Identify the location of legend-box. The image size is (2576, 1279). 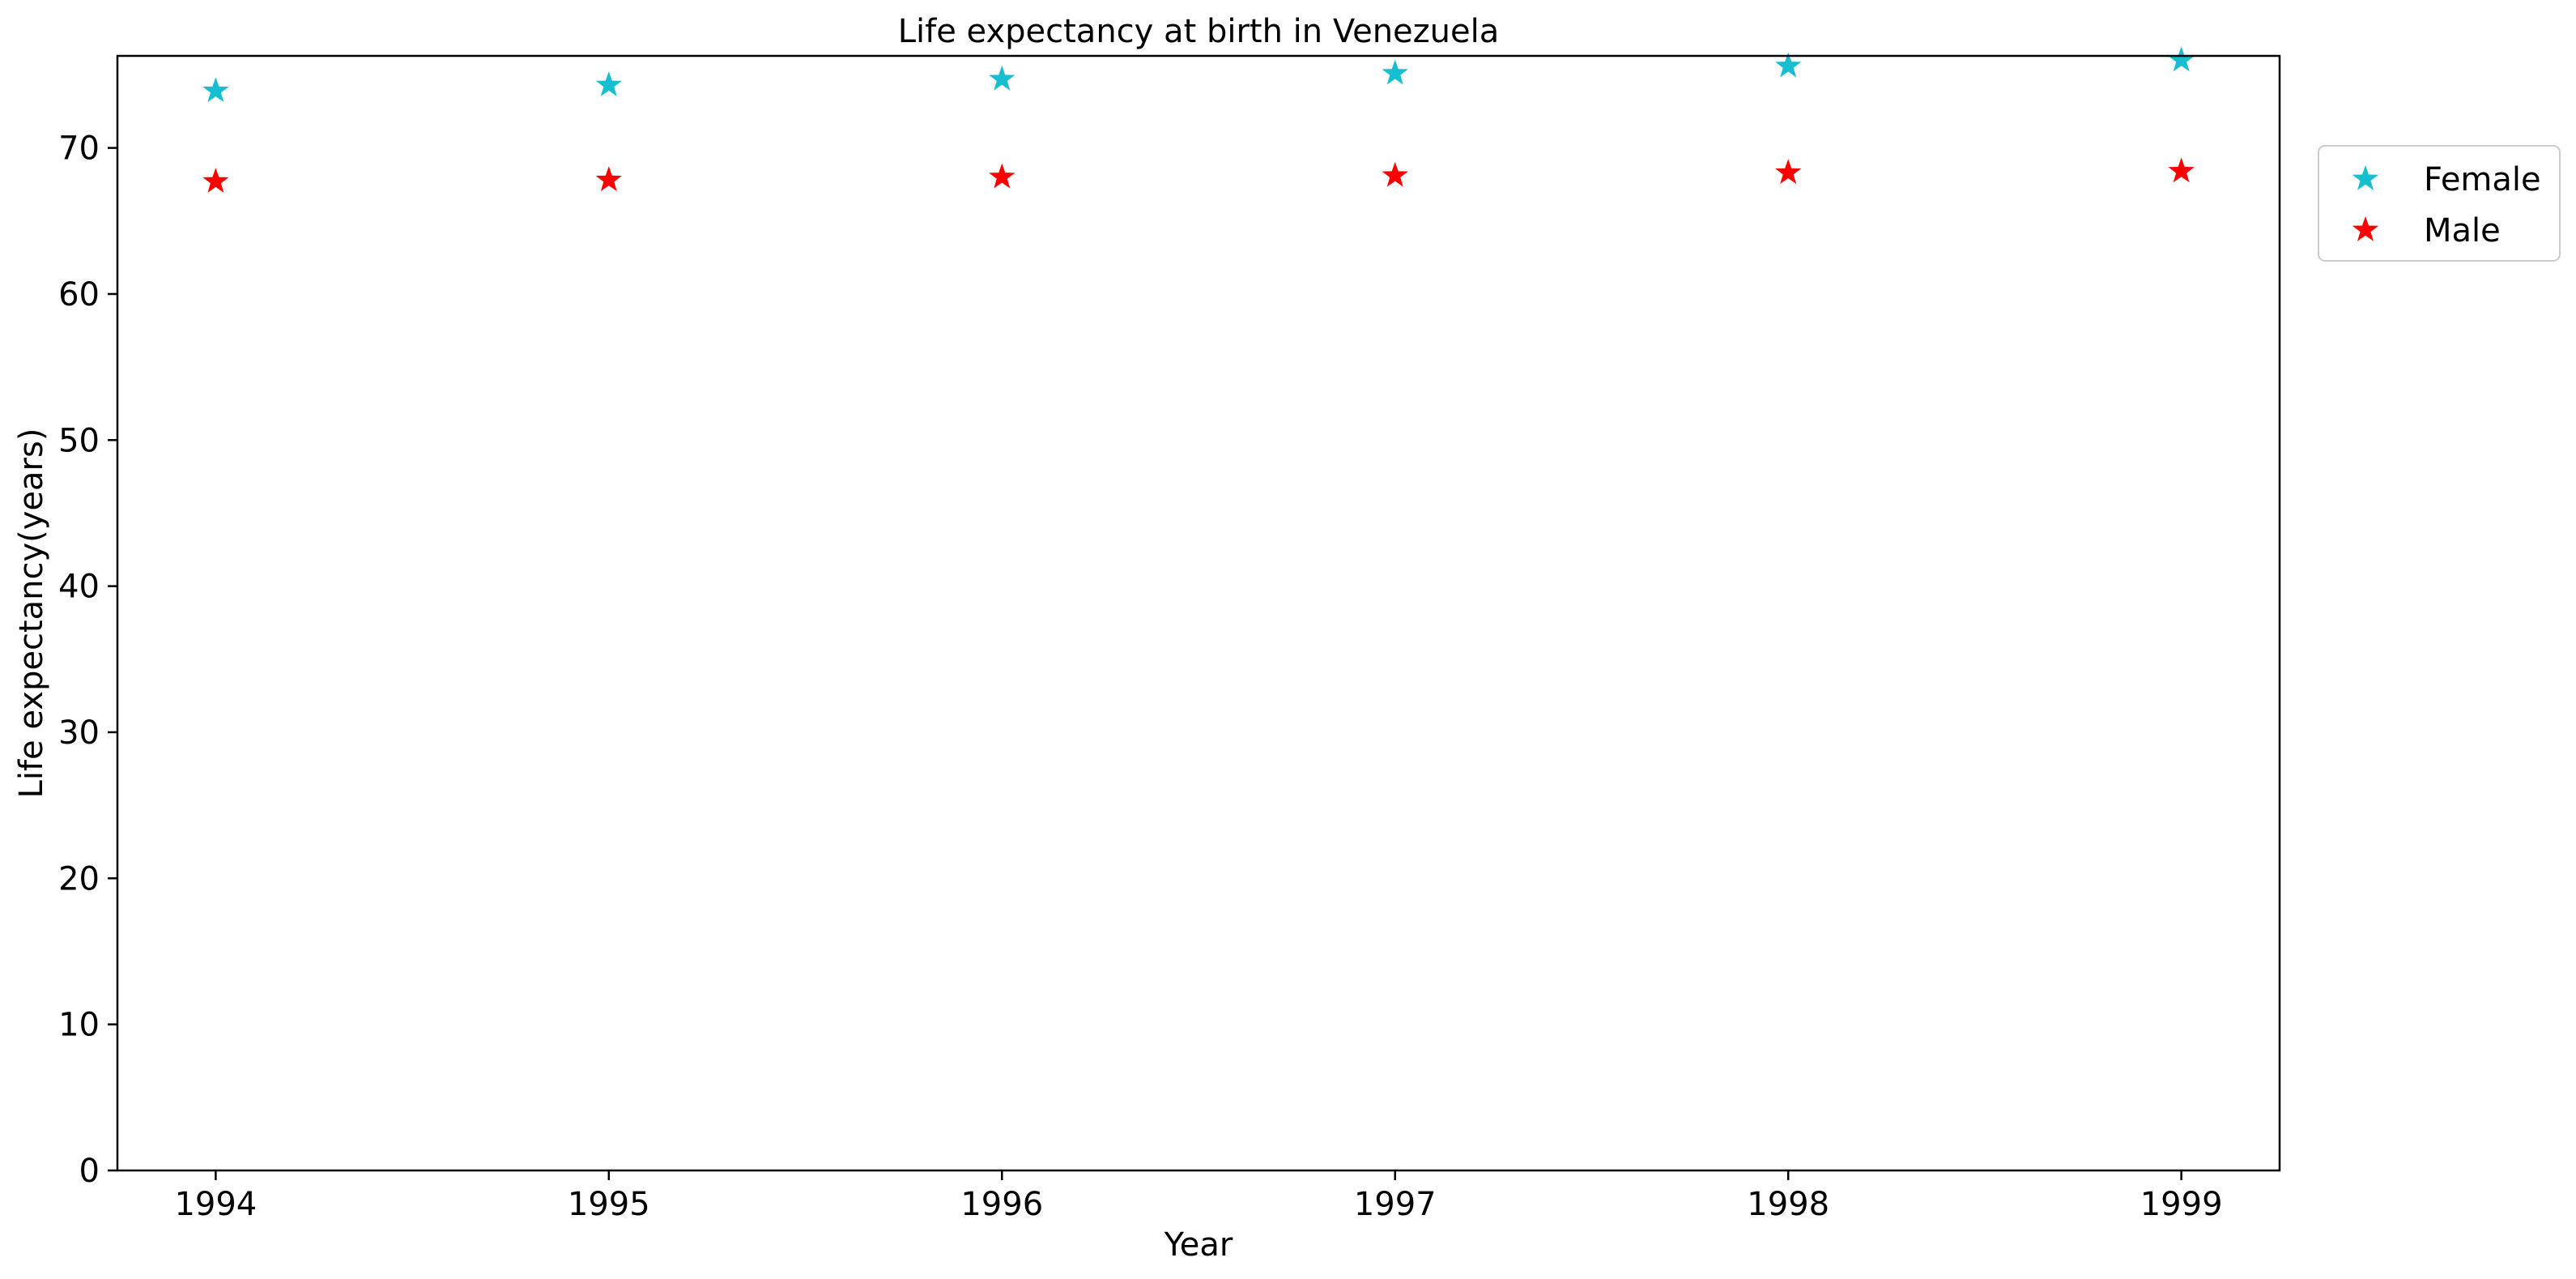
(2439, 203).